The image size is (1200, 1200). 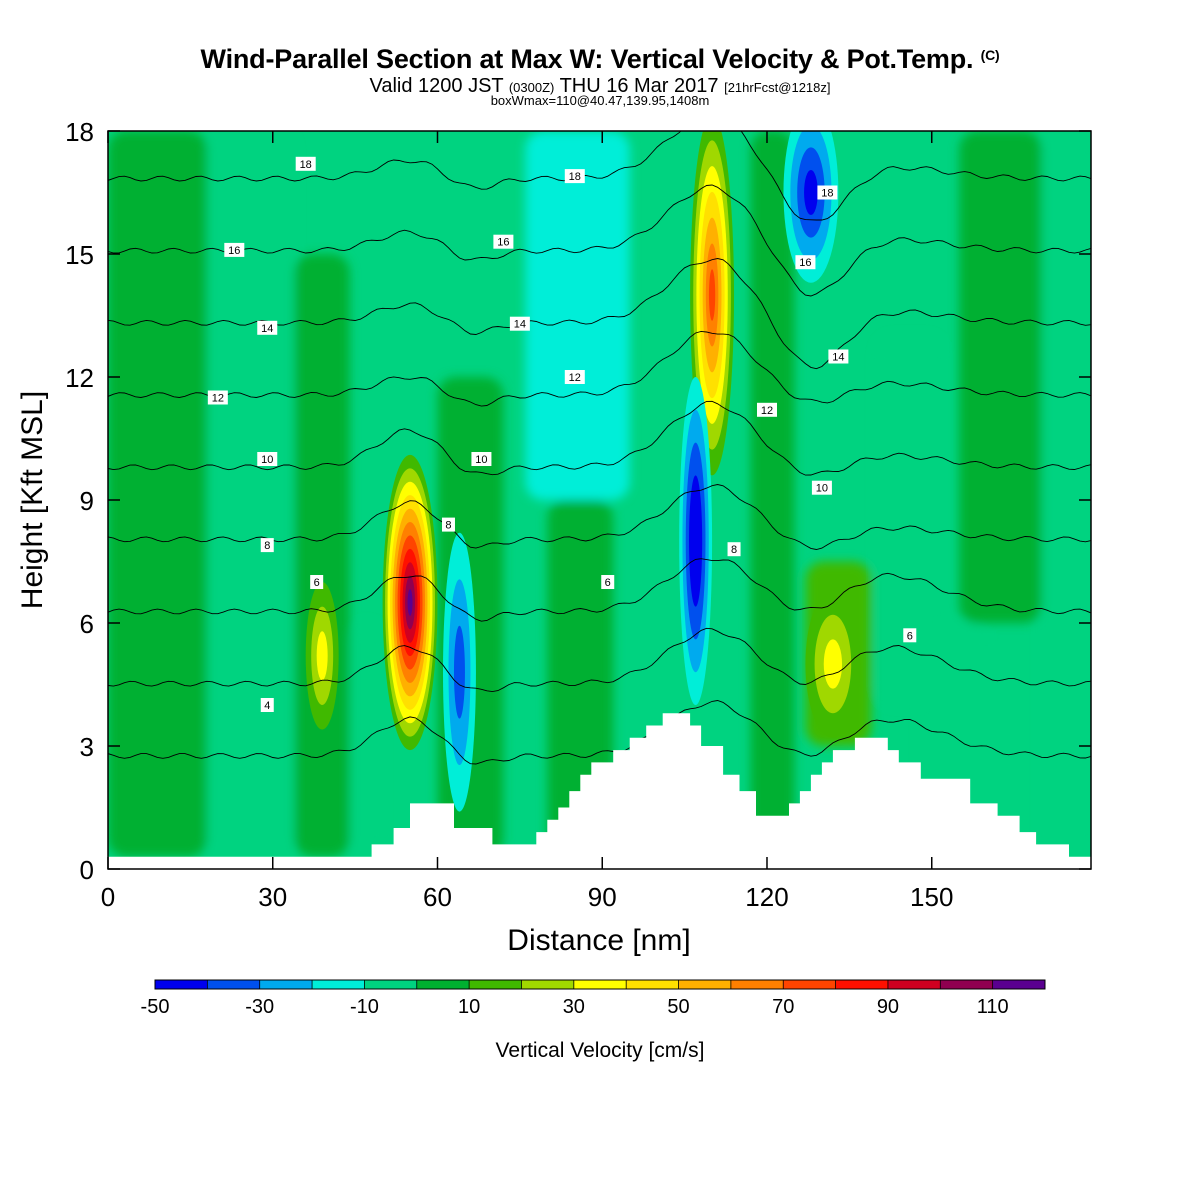 I want to click on y-tick-label: 18, so click(x=79, y=132).